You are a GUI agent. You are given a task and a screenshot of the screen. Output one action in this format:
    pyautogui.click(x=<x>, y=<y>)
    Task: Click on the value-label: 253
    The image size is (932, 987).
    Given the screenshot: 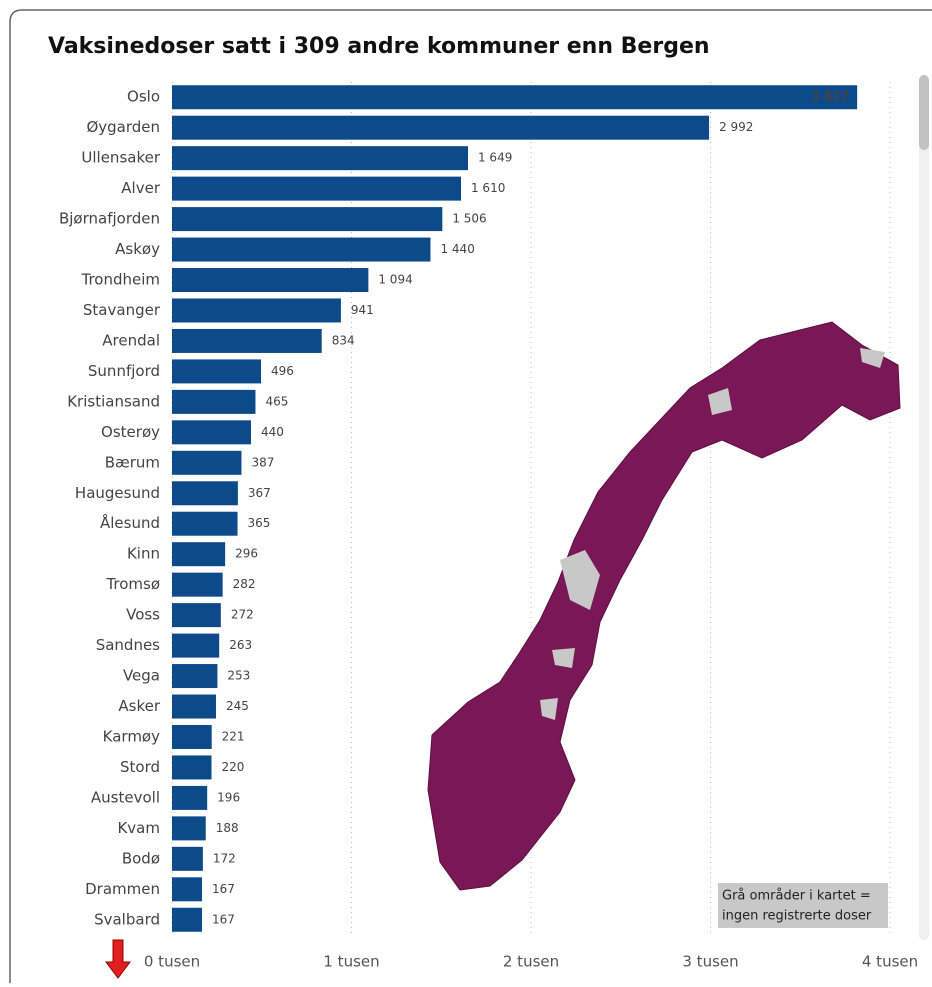 What is the action you would take?
    pyautogui.click(x=238, y=676)
    